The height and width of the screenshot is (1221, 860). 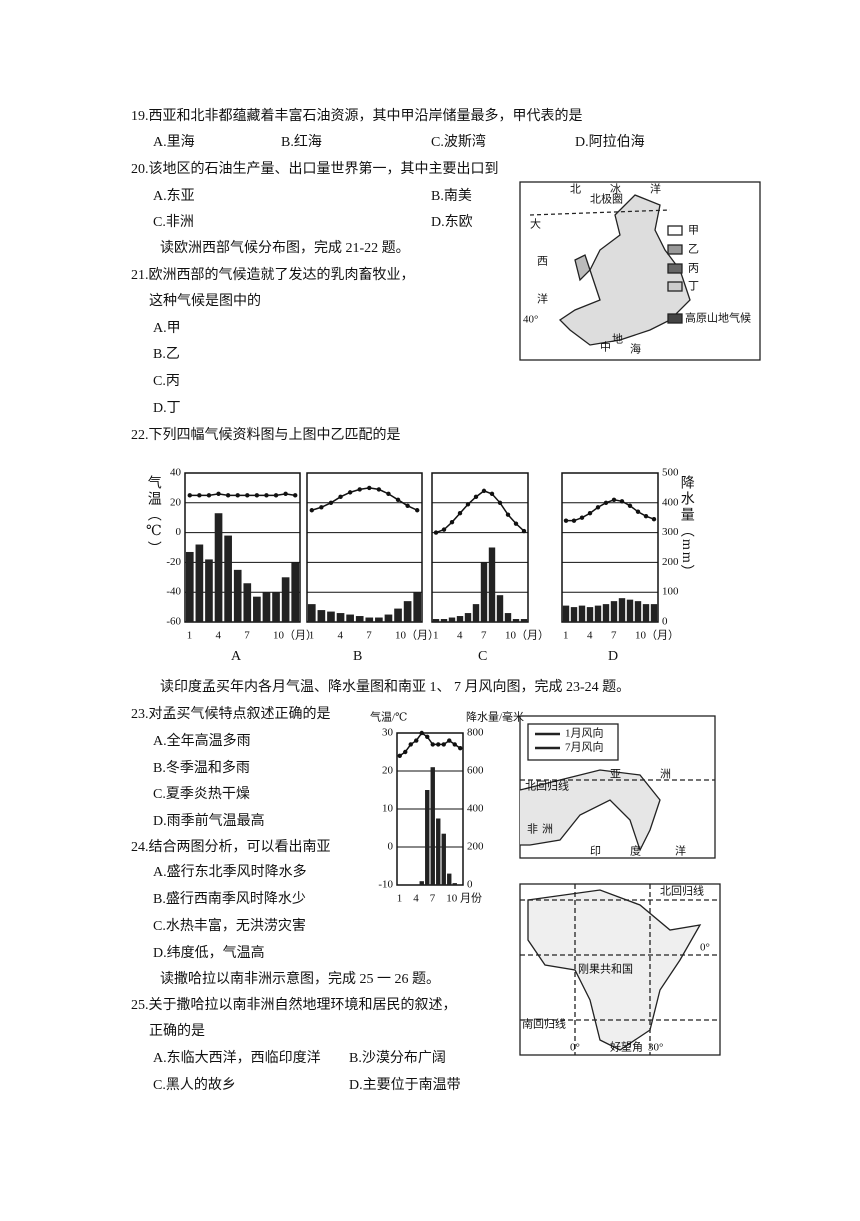 What do you see at coordinates (167, 328) in the screenshot?
I see `option: A.甲` at bounding box center [167, 328].